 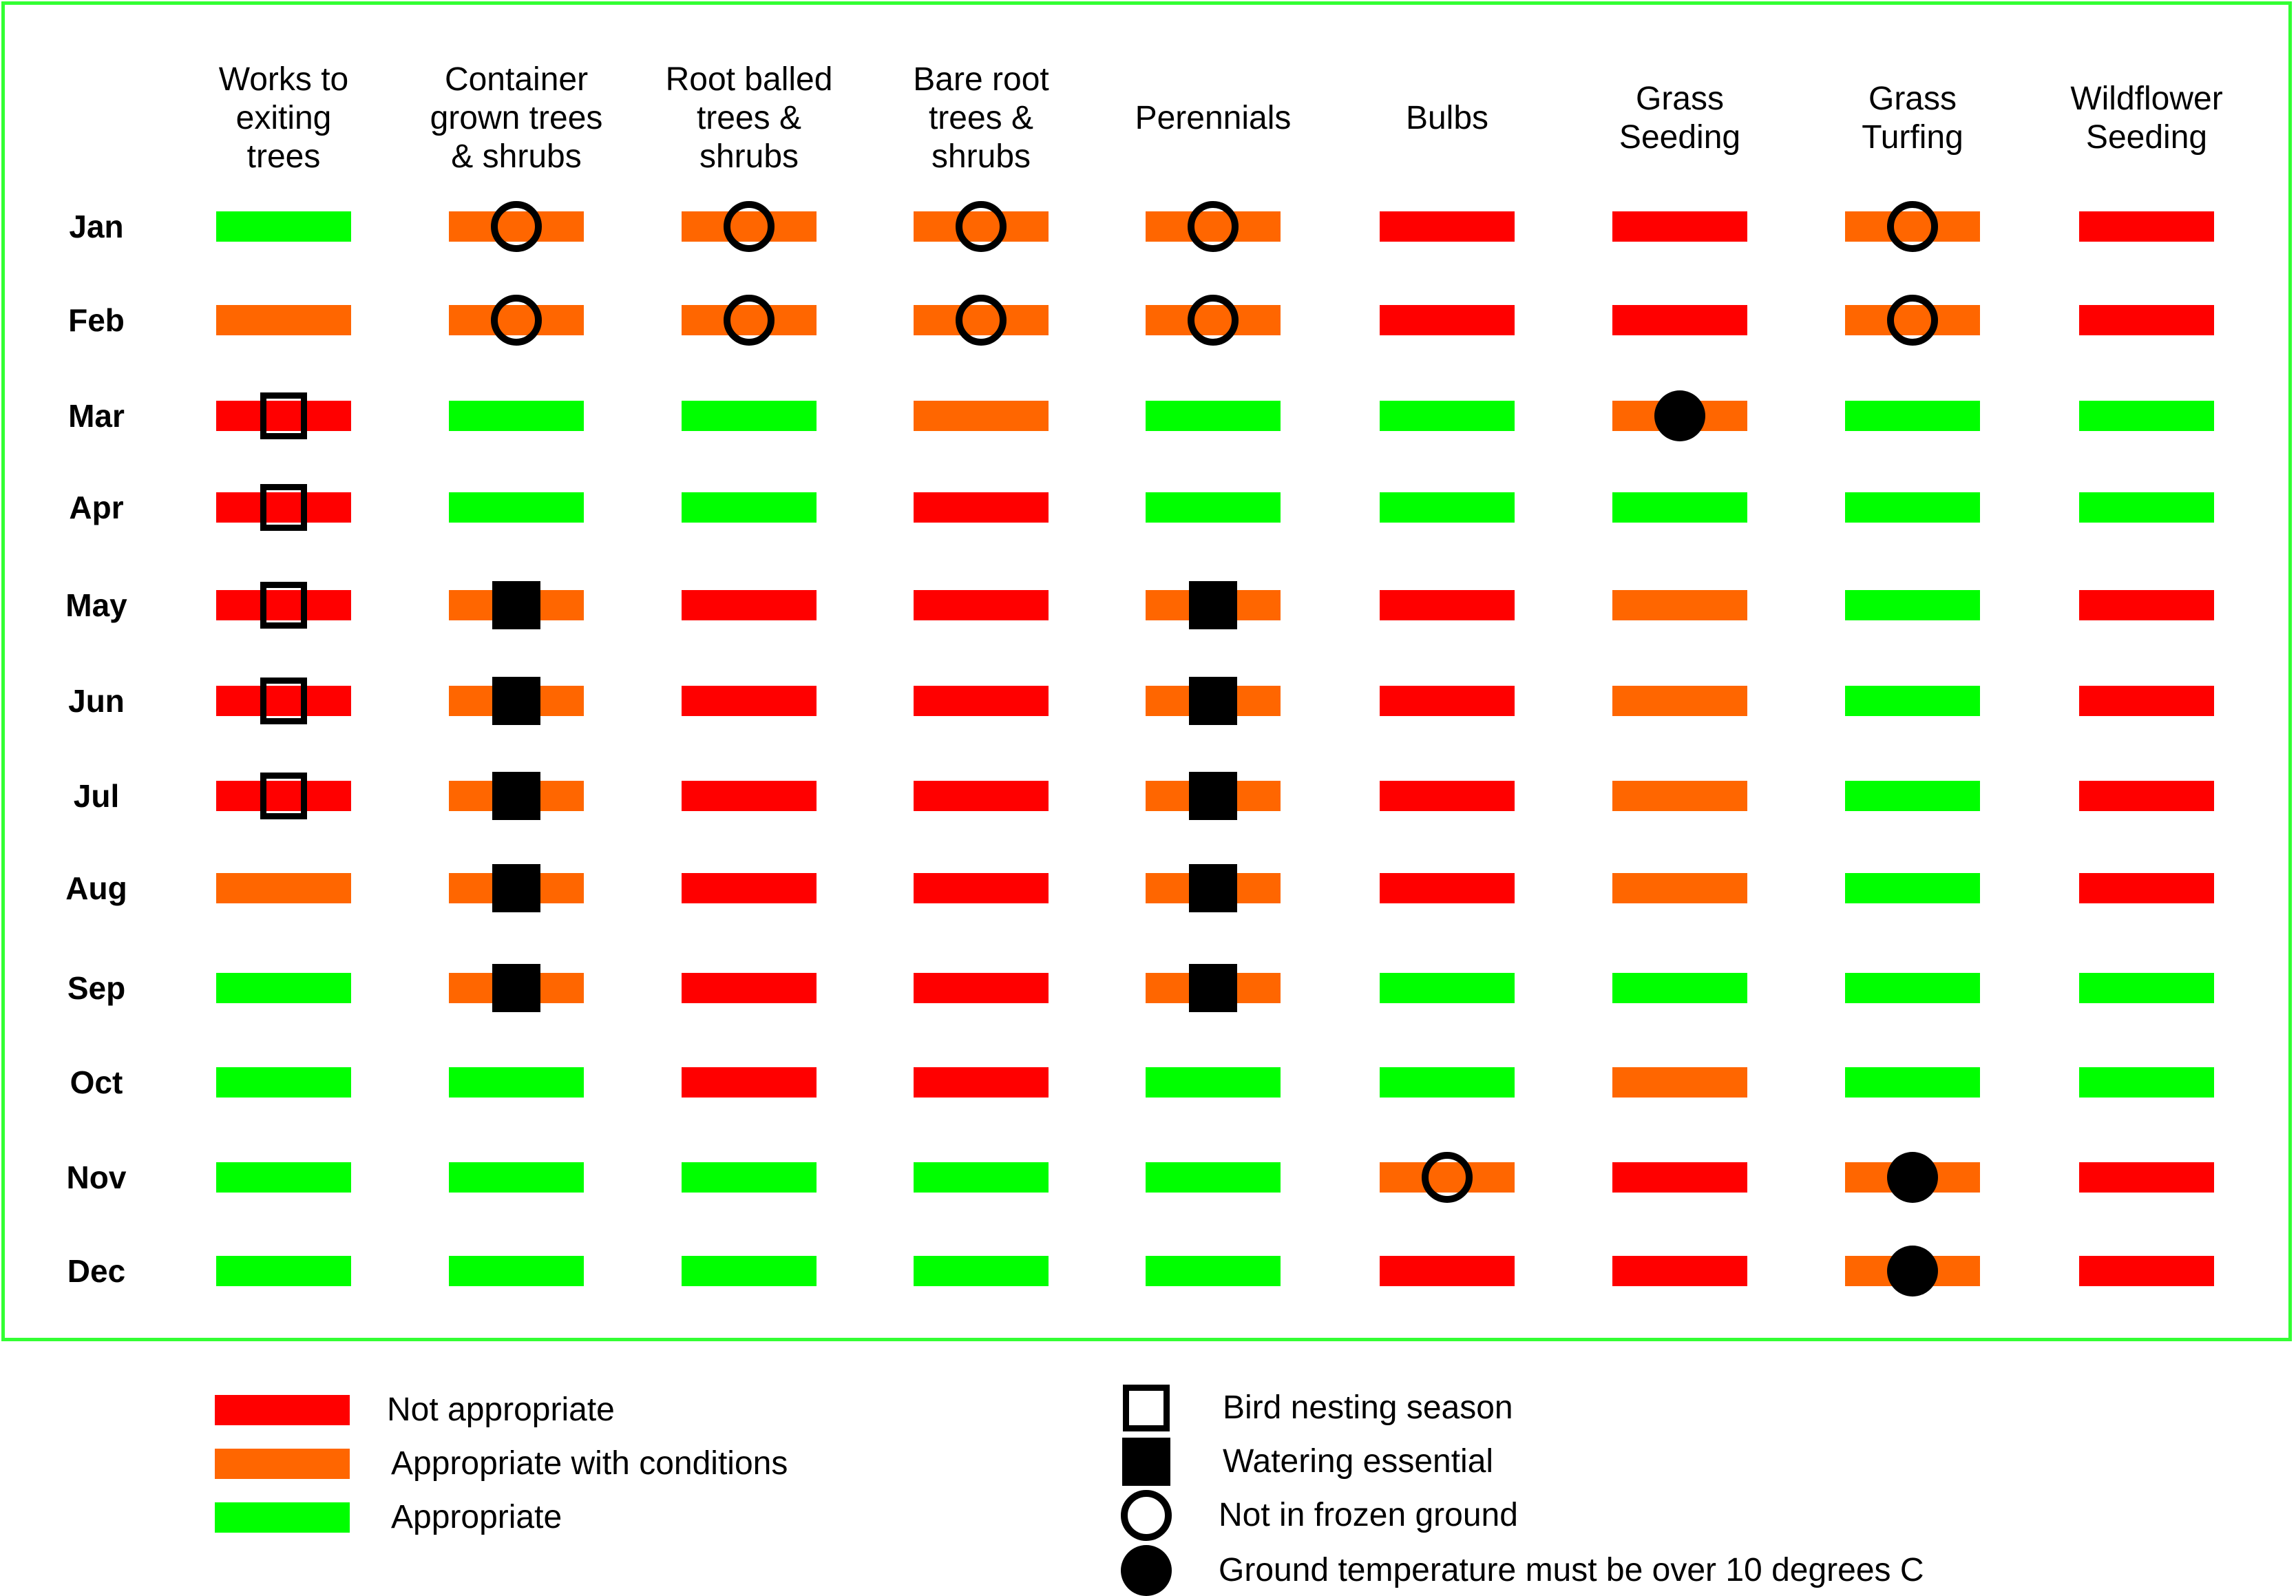 I want to click on bar-sep-grass-seeding, so click(x=1679, y=988).